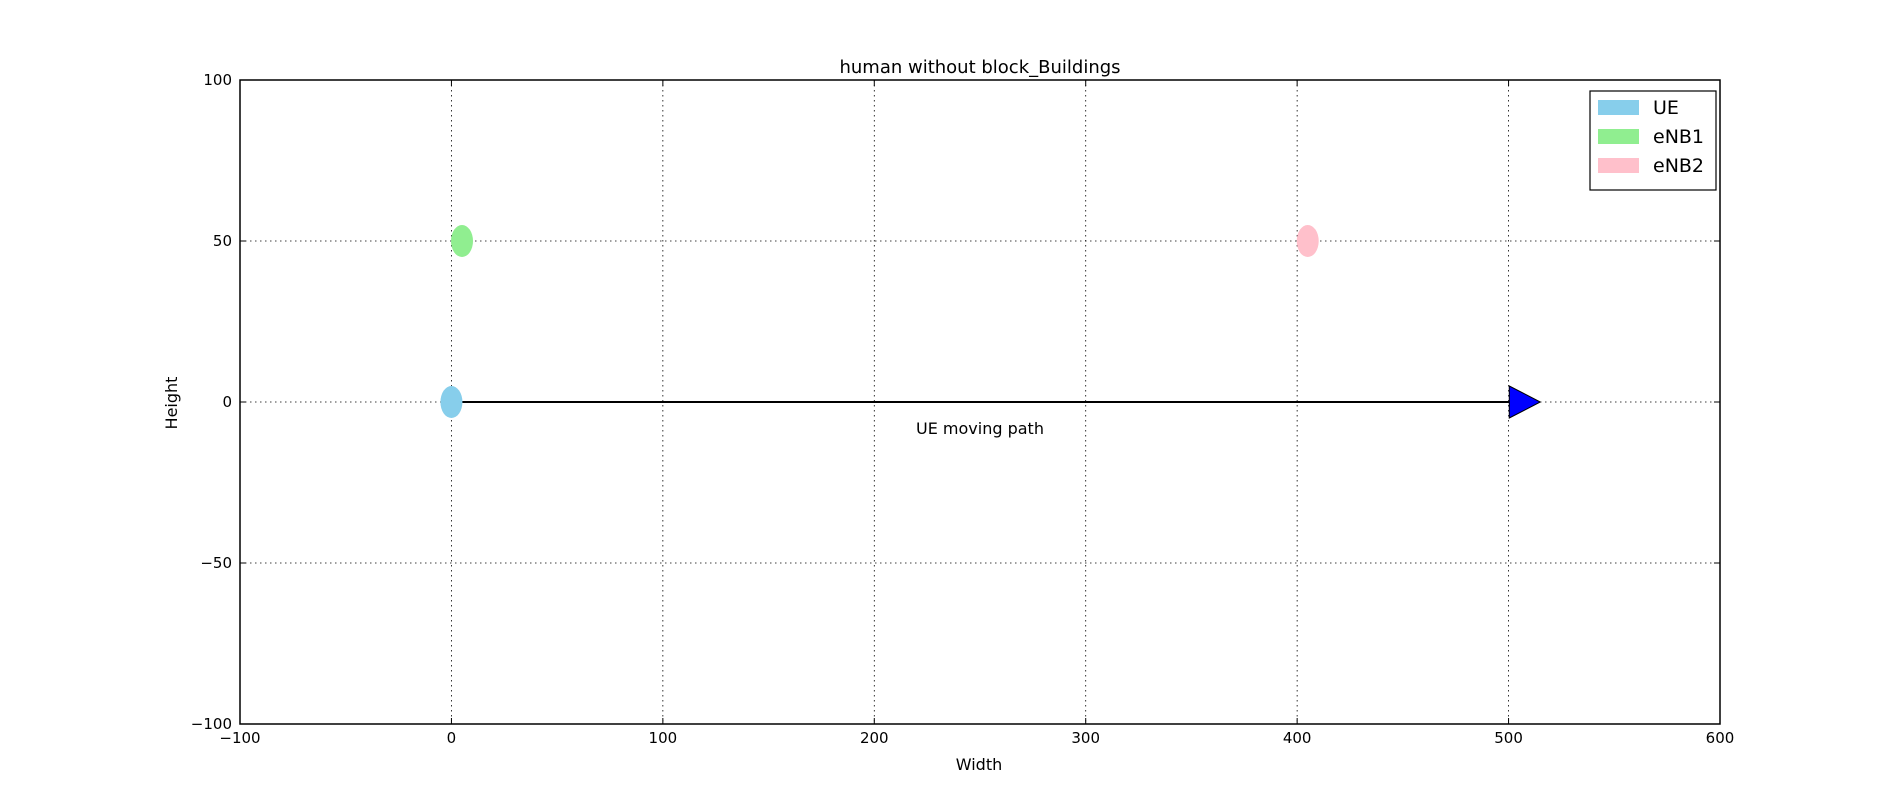  What do you see at coordinates (217, 80) in the screenshot?
I see `y-tick-label: 100` at bounding box center [217, 80].